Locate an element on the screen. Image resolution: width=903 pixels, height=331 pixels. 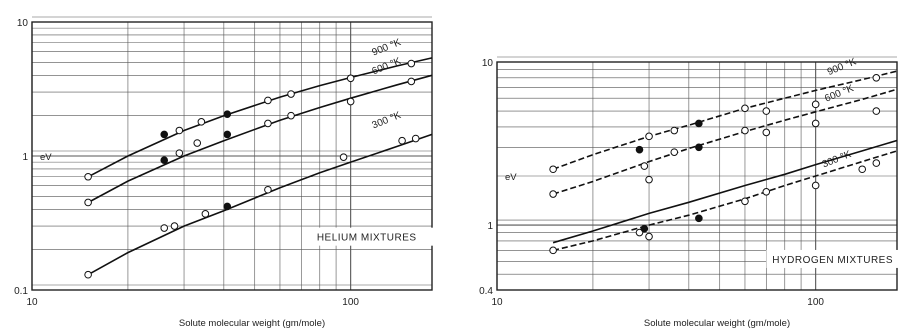
series-300K: 300 °K is located at coordinates (723, 202).